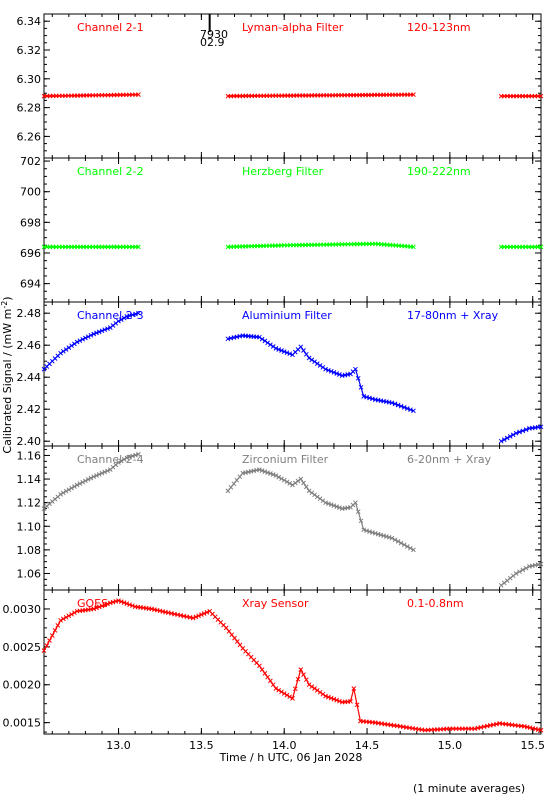  I want to click on y-tick-label: 0.0025, so click(22, 647).